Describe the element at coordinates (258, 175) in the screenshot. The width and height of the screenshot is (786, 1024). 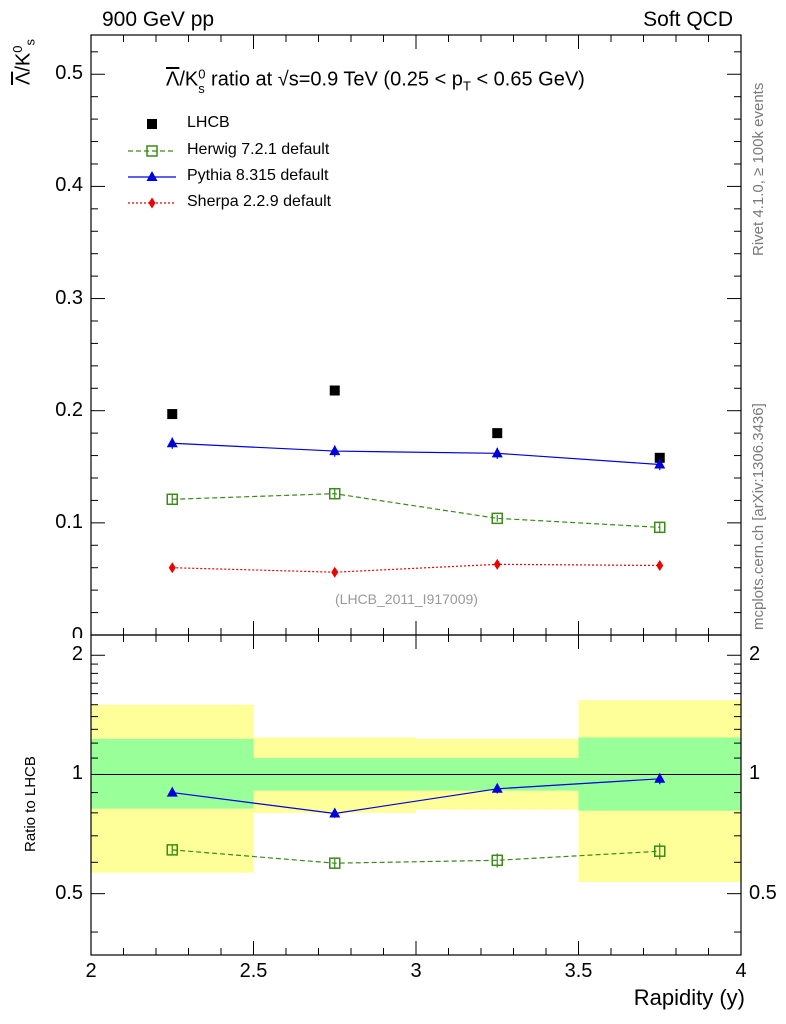
I see `legend-label-pythia: Pythia 8.315 default` at that location.